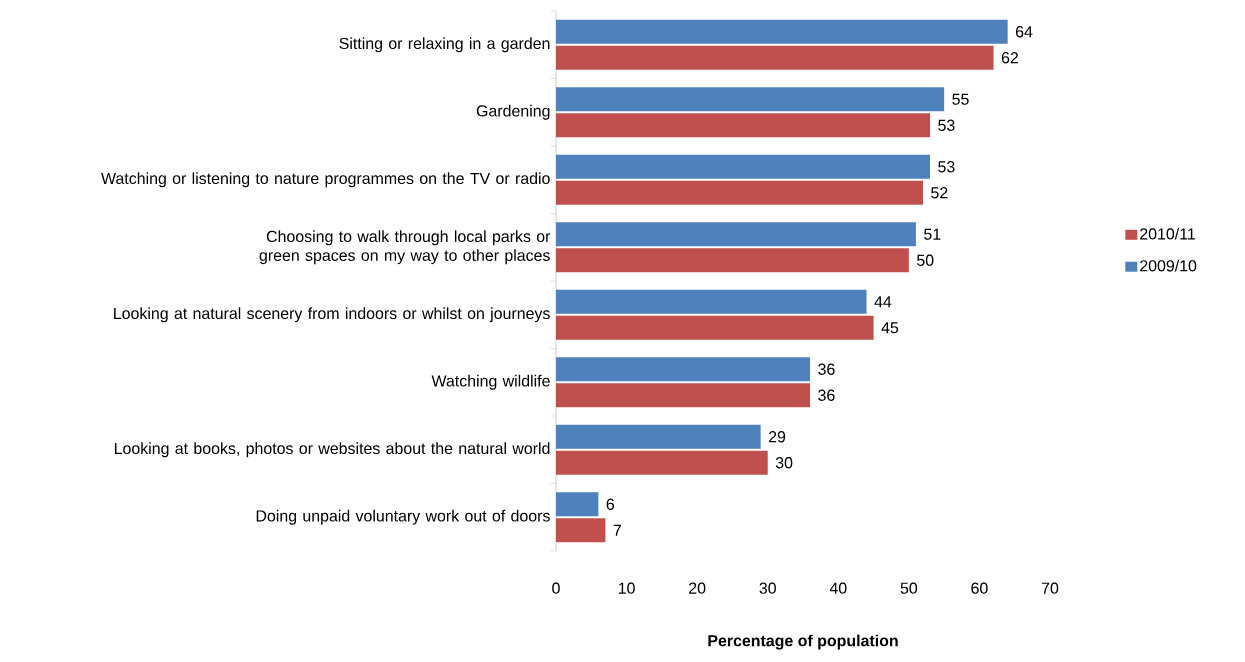 The height and width of the screenshot is (662, 1245). I want to click on data-label: 55, so click(960, 99).